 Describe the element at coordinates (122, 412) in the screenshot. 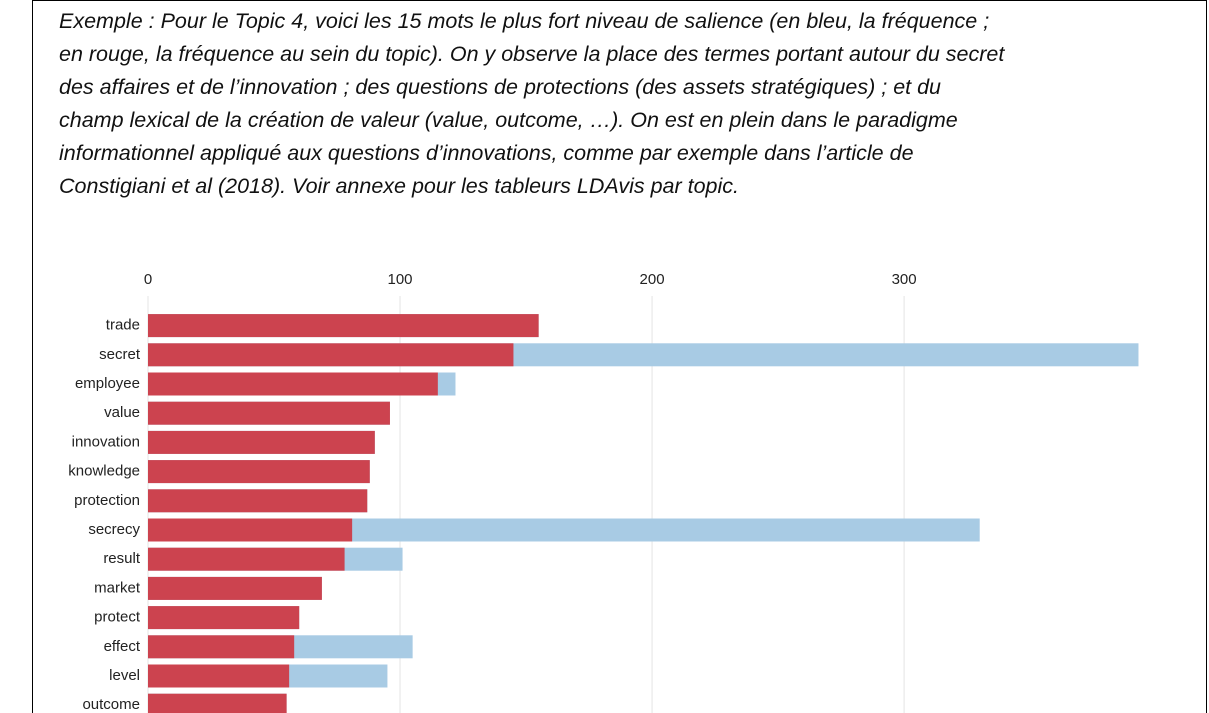

I see `category-label: value` at that location.